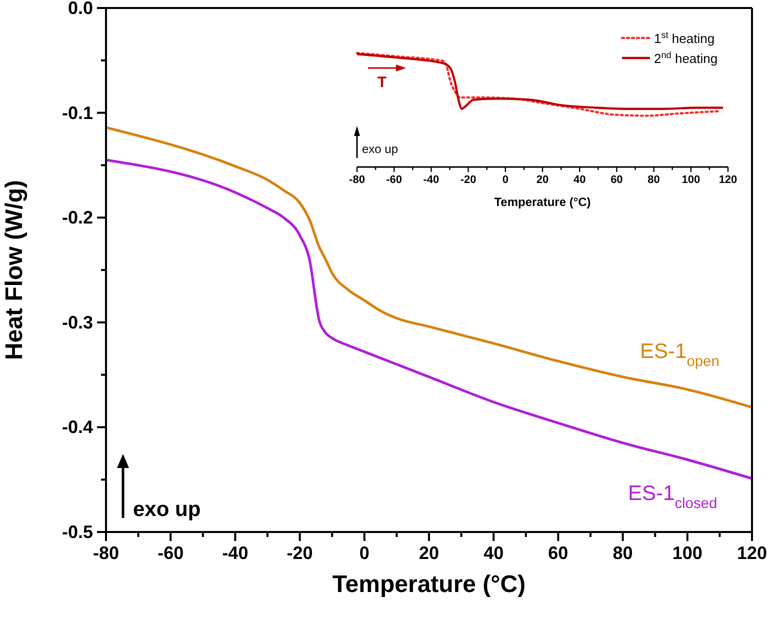 This screenshot has width=773, height=617. I want to click on y-tick-label: 0.0, so click(80, 9).